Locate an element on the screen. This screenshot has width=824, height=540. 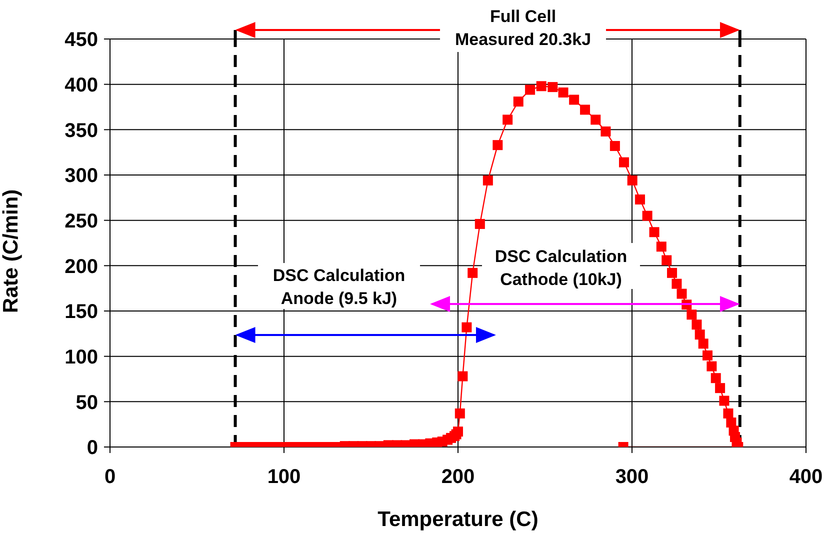
x-tick-label: 300 is located at coordinates (632, 477).